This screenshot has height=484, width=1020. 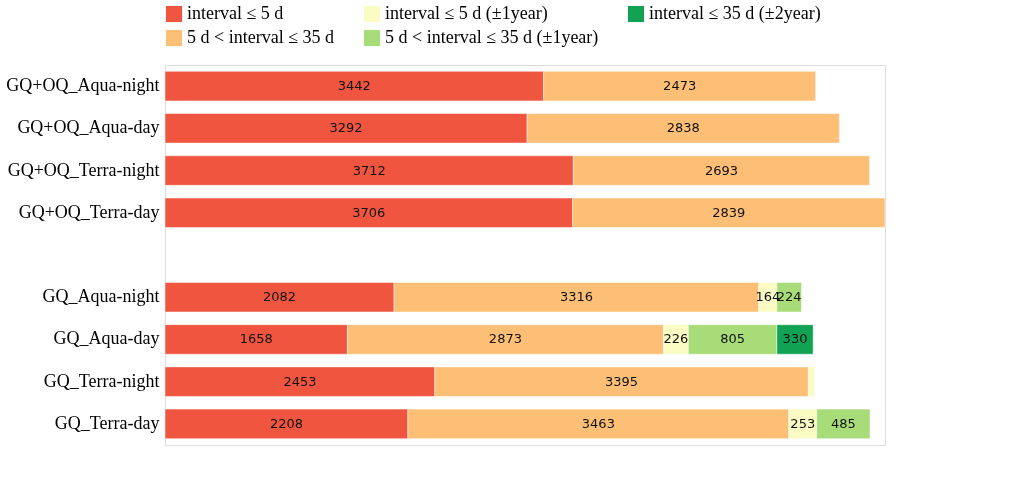 I want to click on legend-label: 5 d < interval ≤ 35 d, so click(x=261, y=37).